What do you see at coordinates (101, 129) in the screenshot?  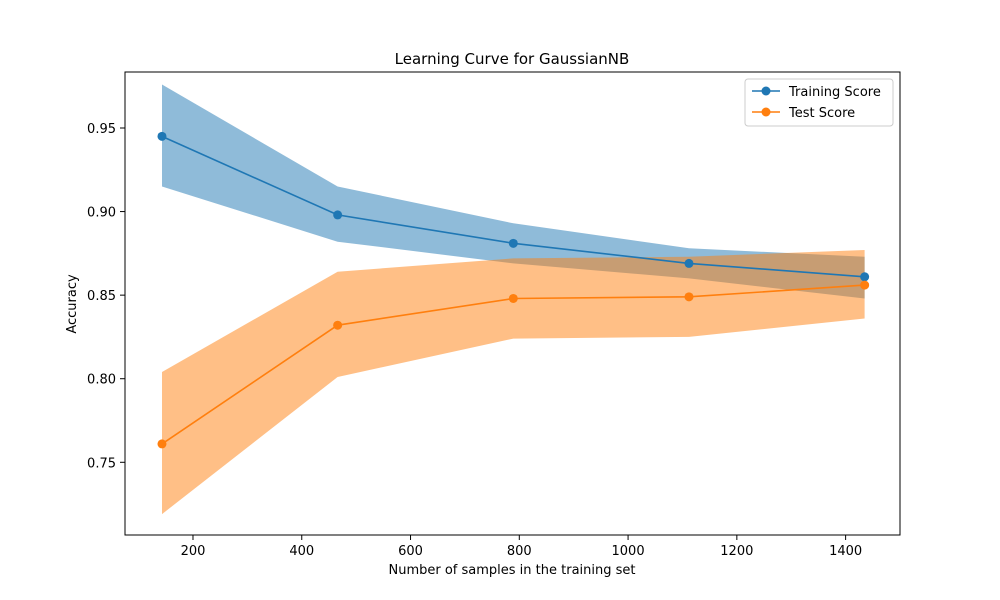 I see `y-tick-label: 0.95` at bounding box center [101, 129].